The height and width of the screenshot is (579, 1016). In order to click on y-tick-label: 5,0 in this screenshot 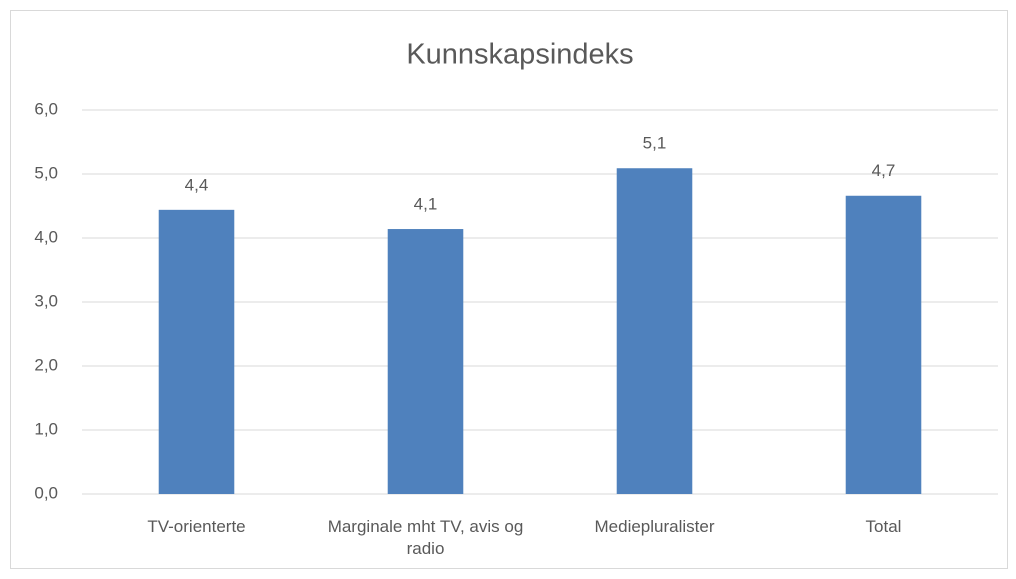, I will do `click(46, 172)`.